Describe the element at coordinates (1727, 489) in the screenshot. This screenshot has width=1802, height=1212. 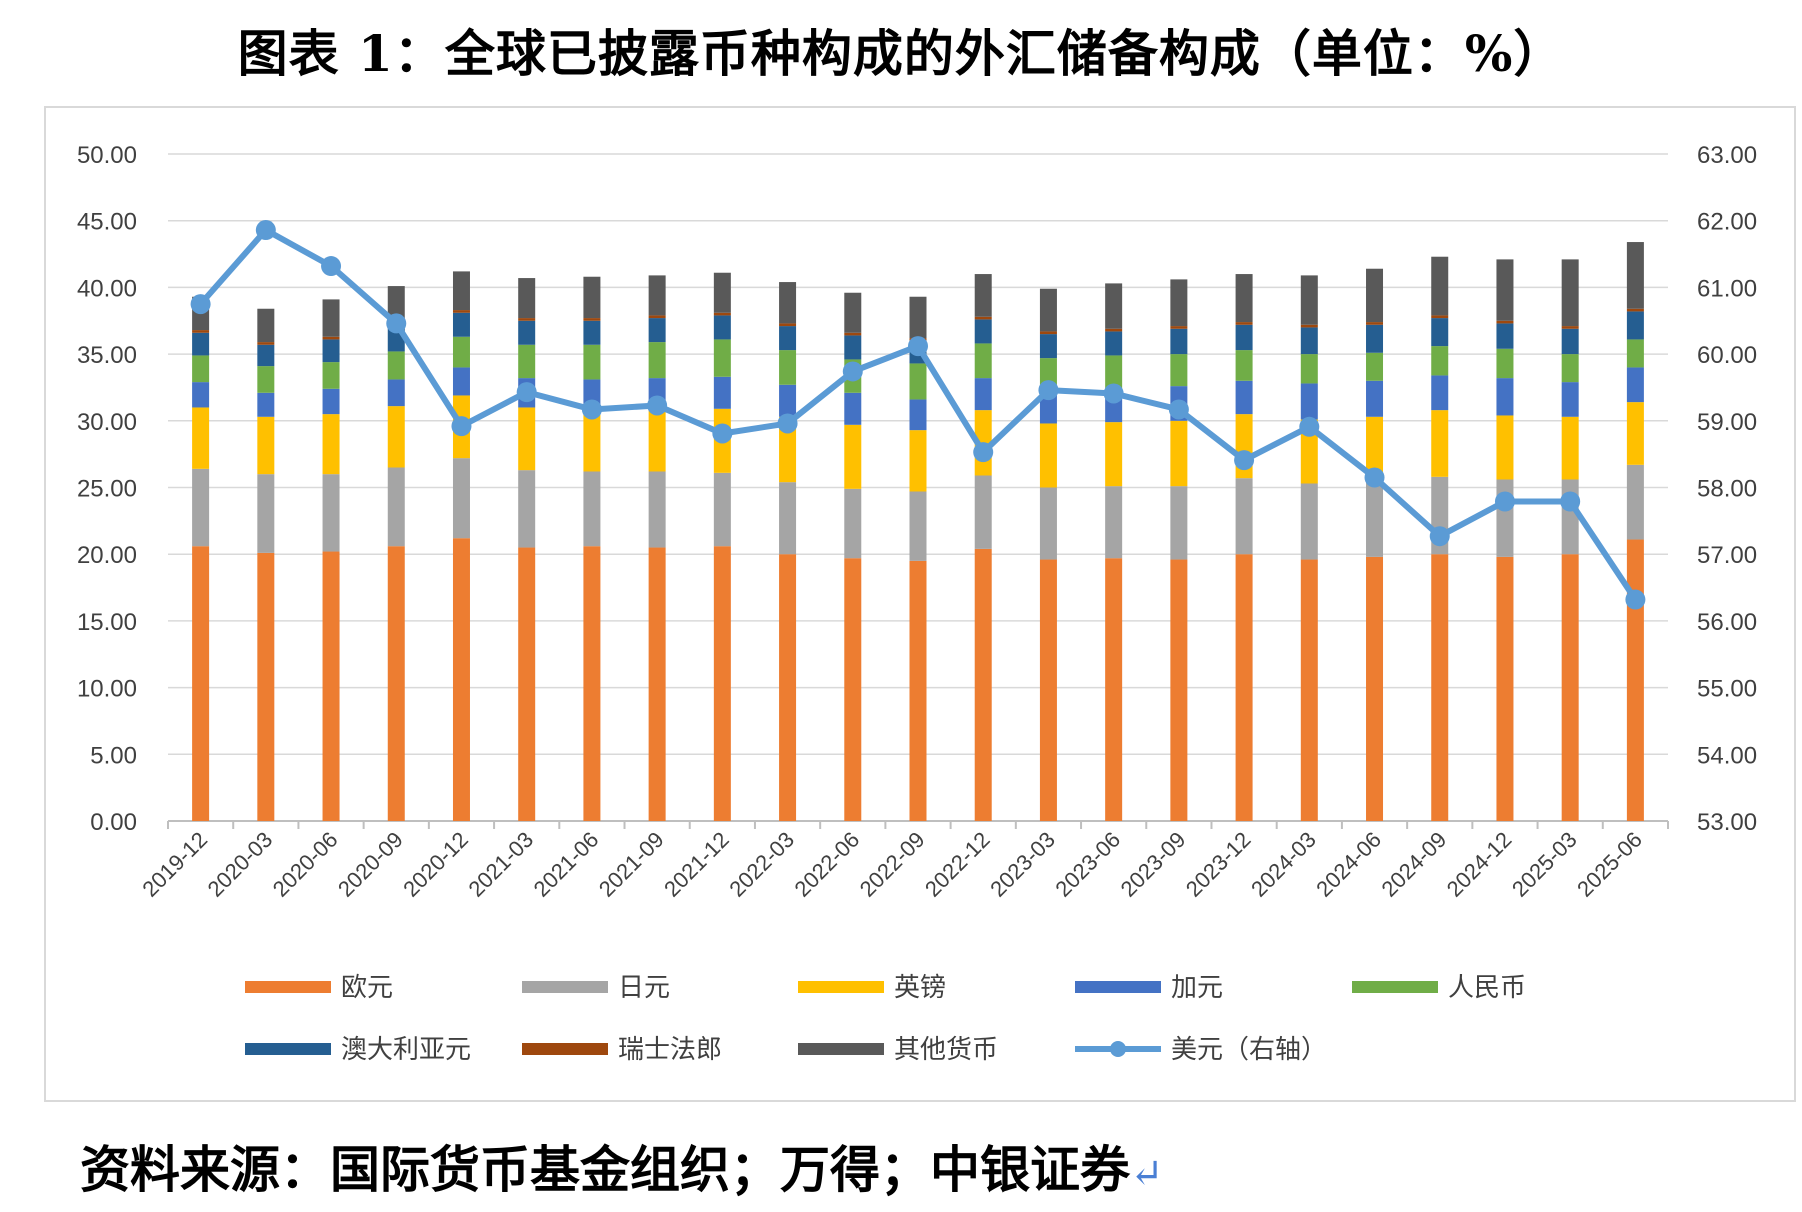
I see `y-right-tick-label: 58.00` at that location.